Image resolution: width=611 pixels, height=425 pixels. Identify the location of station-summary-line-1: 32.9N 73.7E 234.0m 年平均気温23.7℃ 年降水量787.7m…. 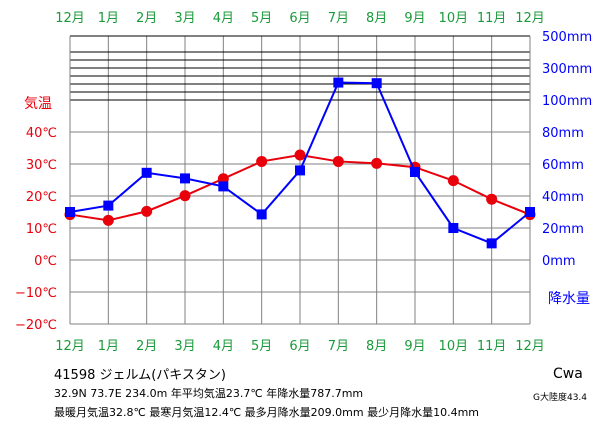
(209, 393).